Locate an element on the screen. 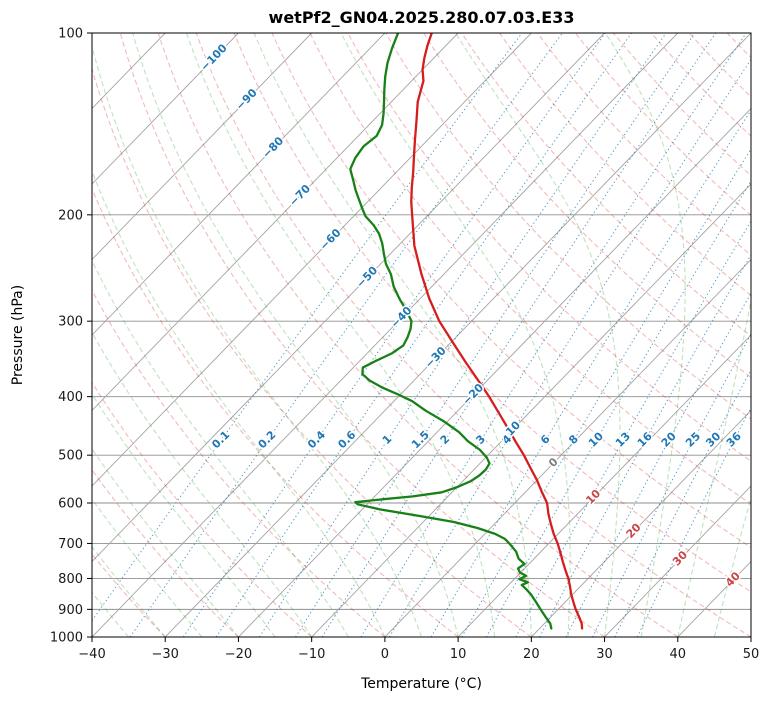 This screenshot has width=775, height=708. x-axis-label: Temperature (°C) is located at coordinates (421, 684).